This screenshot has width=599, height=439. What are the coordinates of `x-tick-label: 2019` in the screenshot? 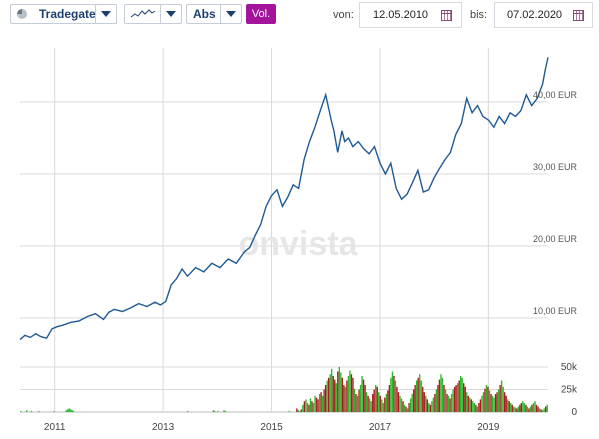 It's located at (488, 427).